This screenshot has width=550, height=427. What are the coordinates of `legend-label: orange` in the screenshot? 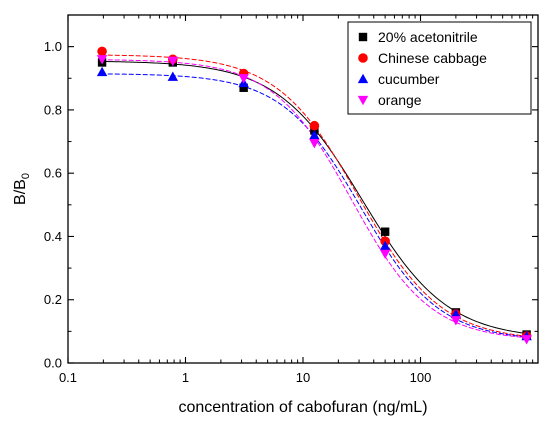 It's located at (400, 100).